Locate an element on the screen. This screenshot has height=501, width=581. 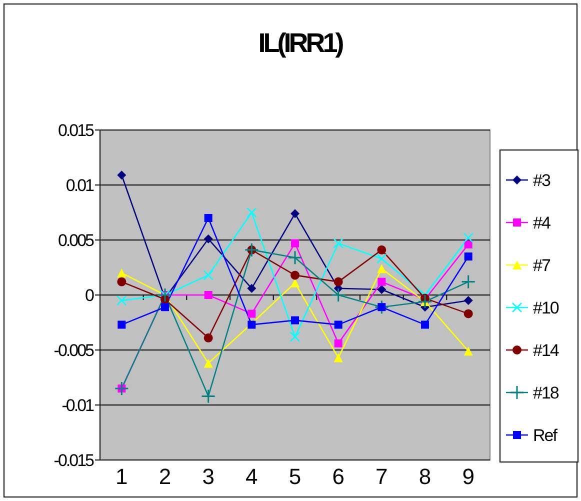
legend-label: #4 is located at coordinates (541, 222).